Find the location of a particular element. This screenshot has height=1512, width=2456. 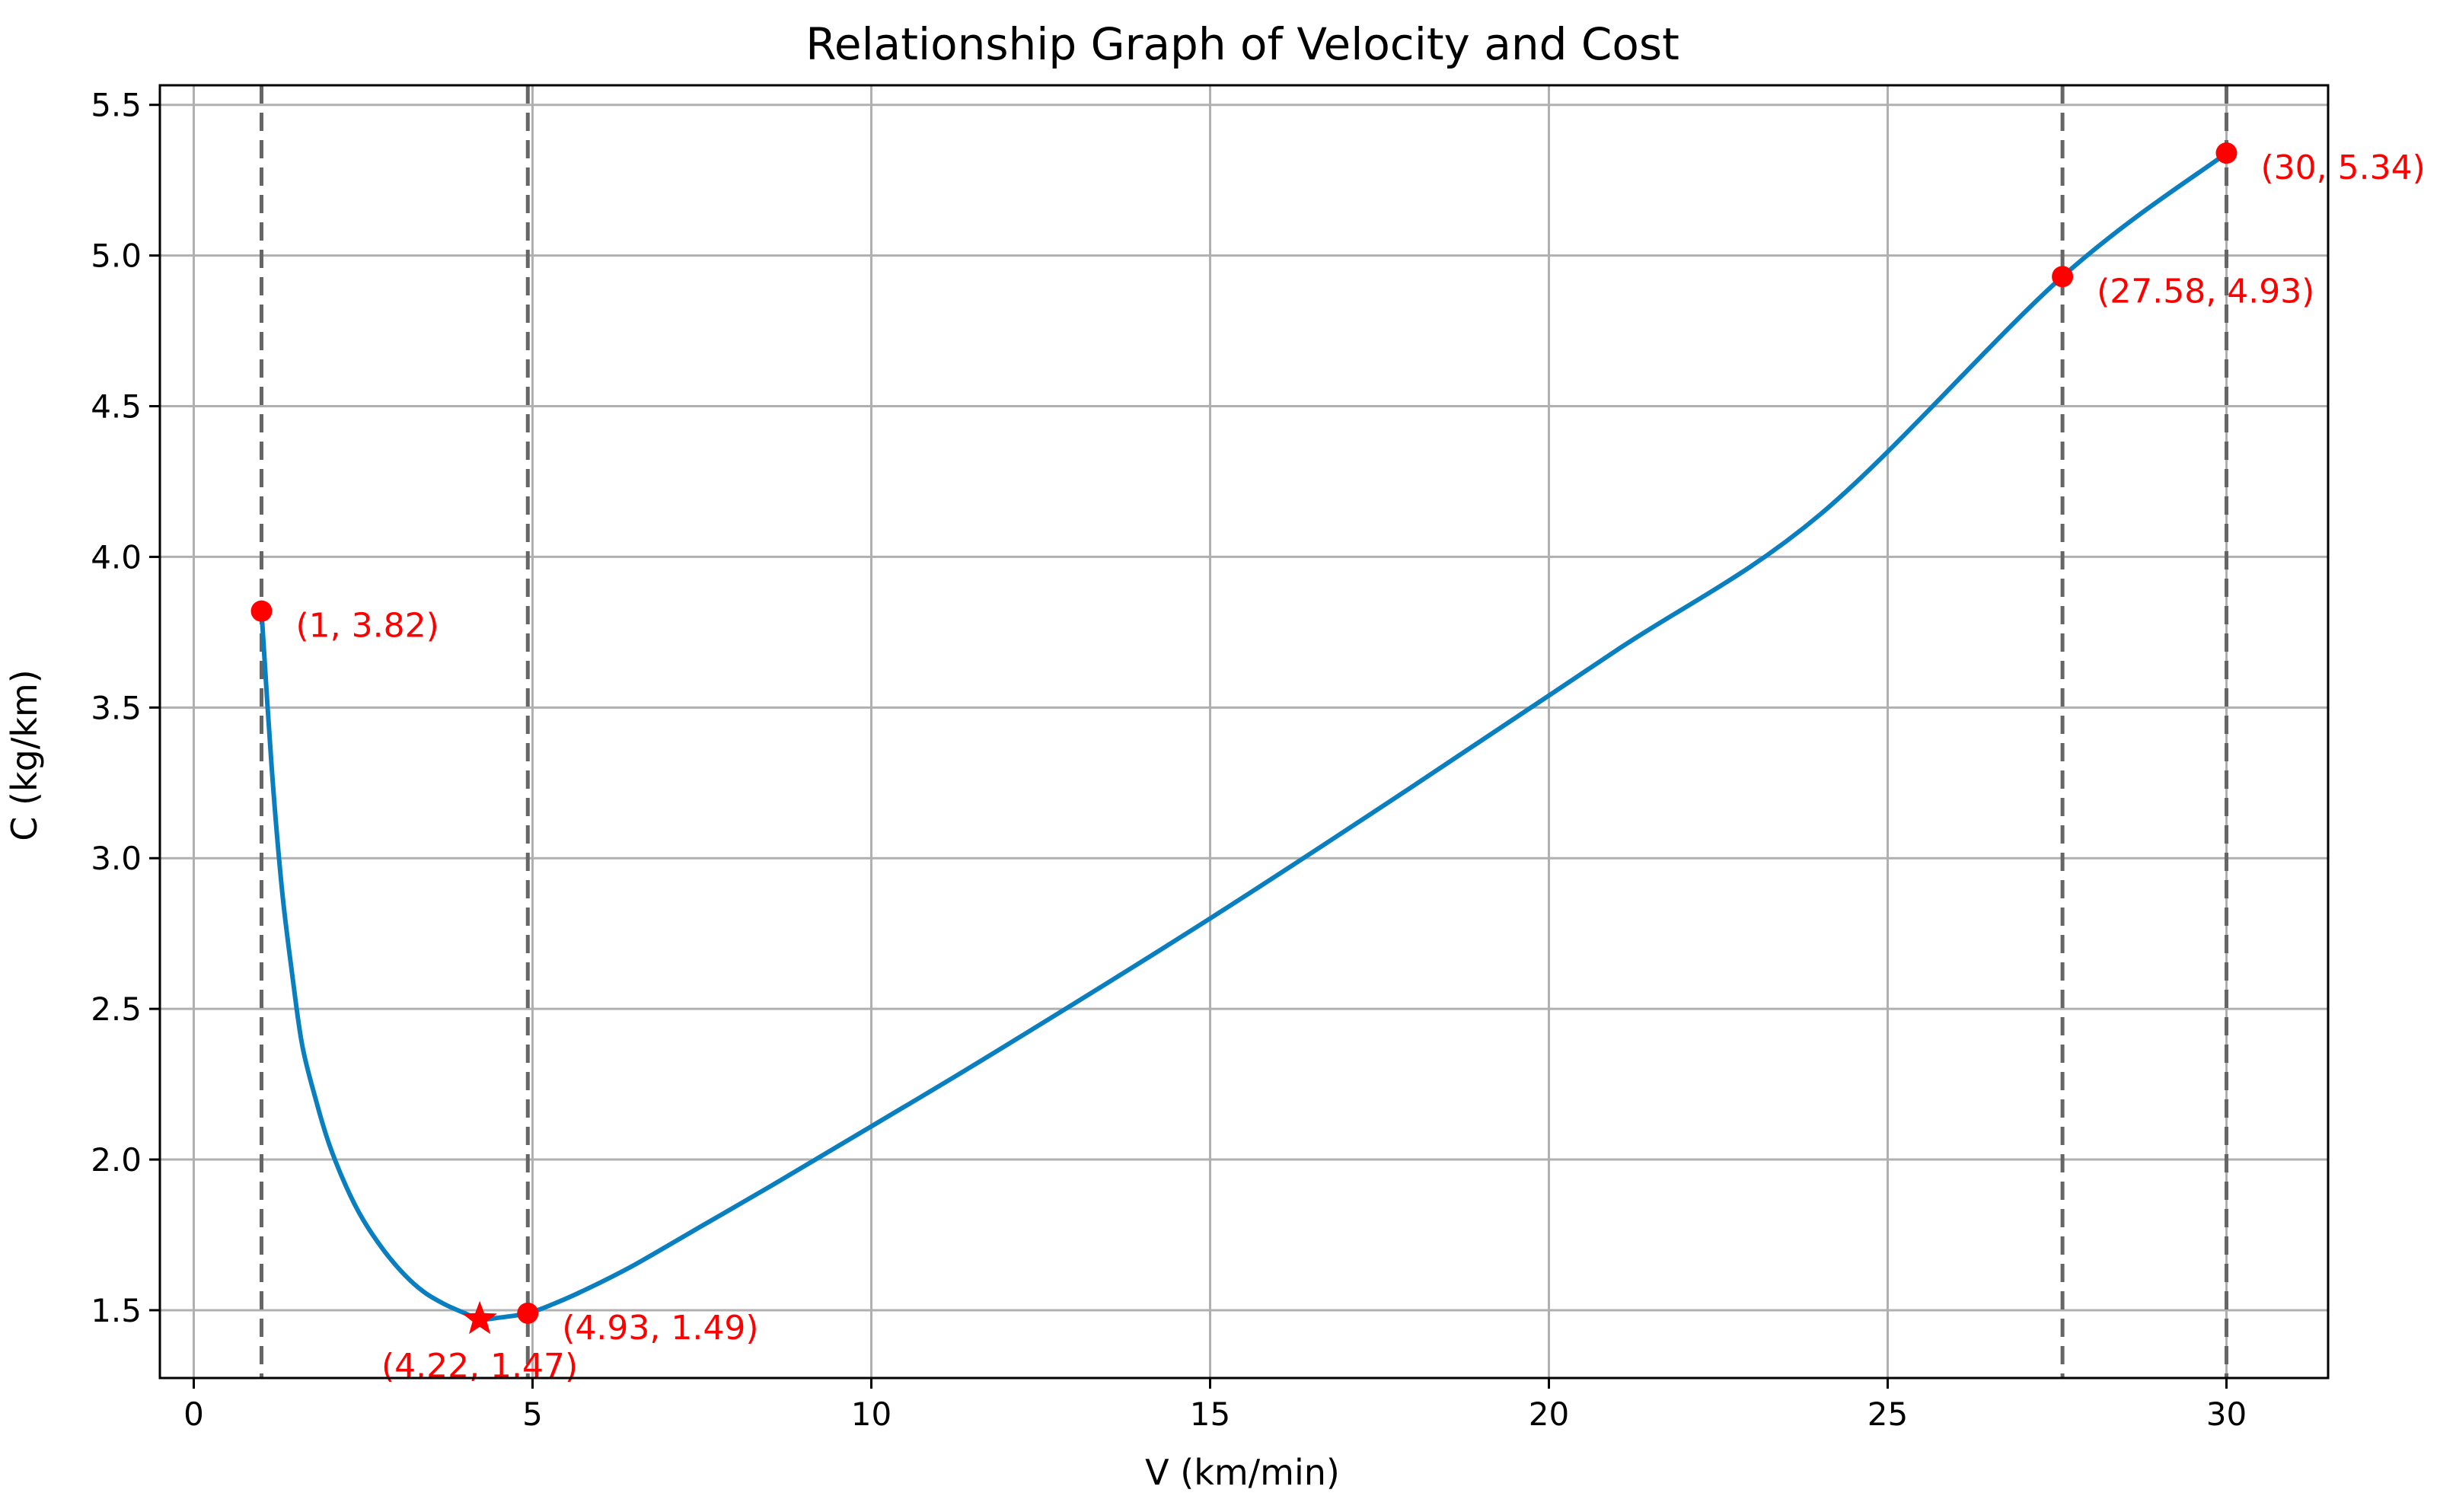

x-tick-label: 15 is located at coordinates (1210, 1414).